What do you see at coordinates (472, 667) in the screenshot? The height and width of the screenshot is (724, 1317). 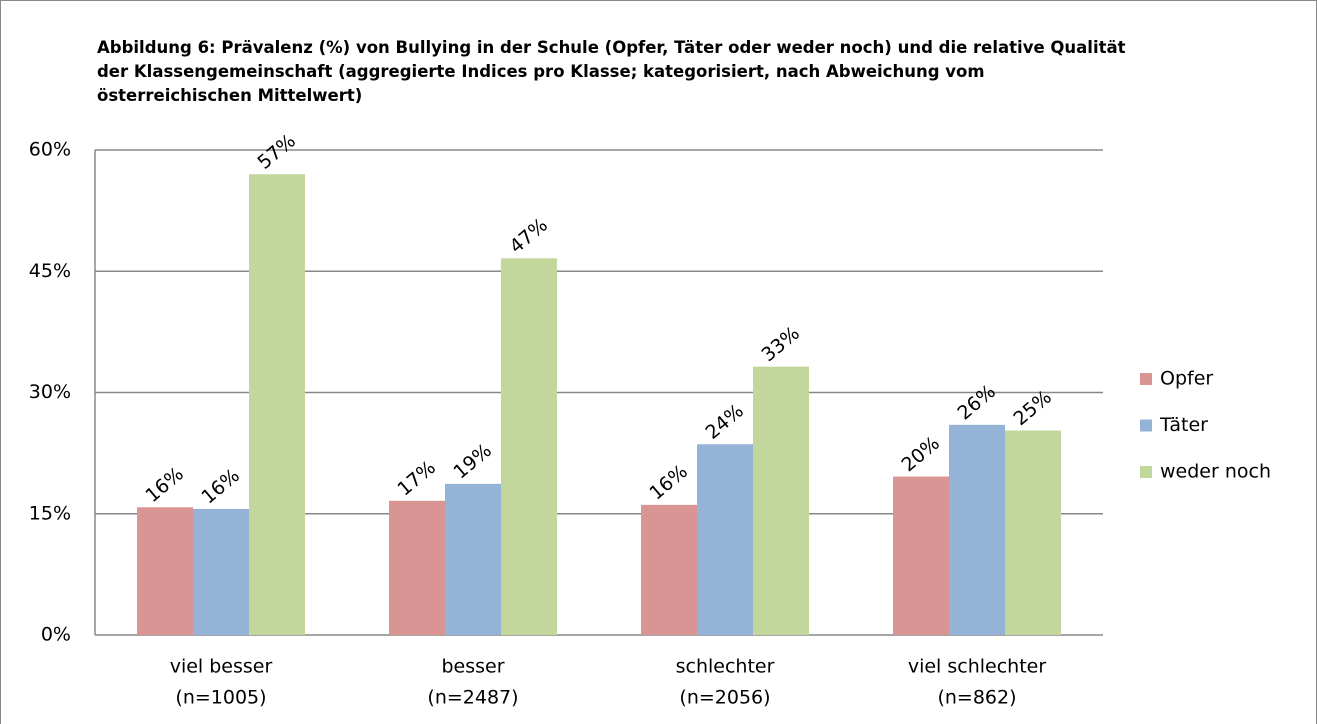 I see `x-tick-label: besser` at bounding box center [472, 667].